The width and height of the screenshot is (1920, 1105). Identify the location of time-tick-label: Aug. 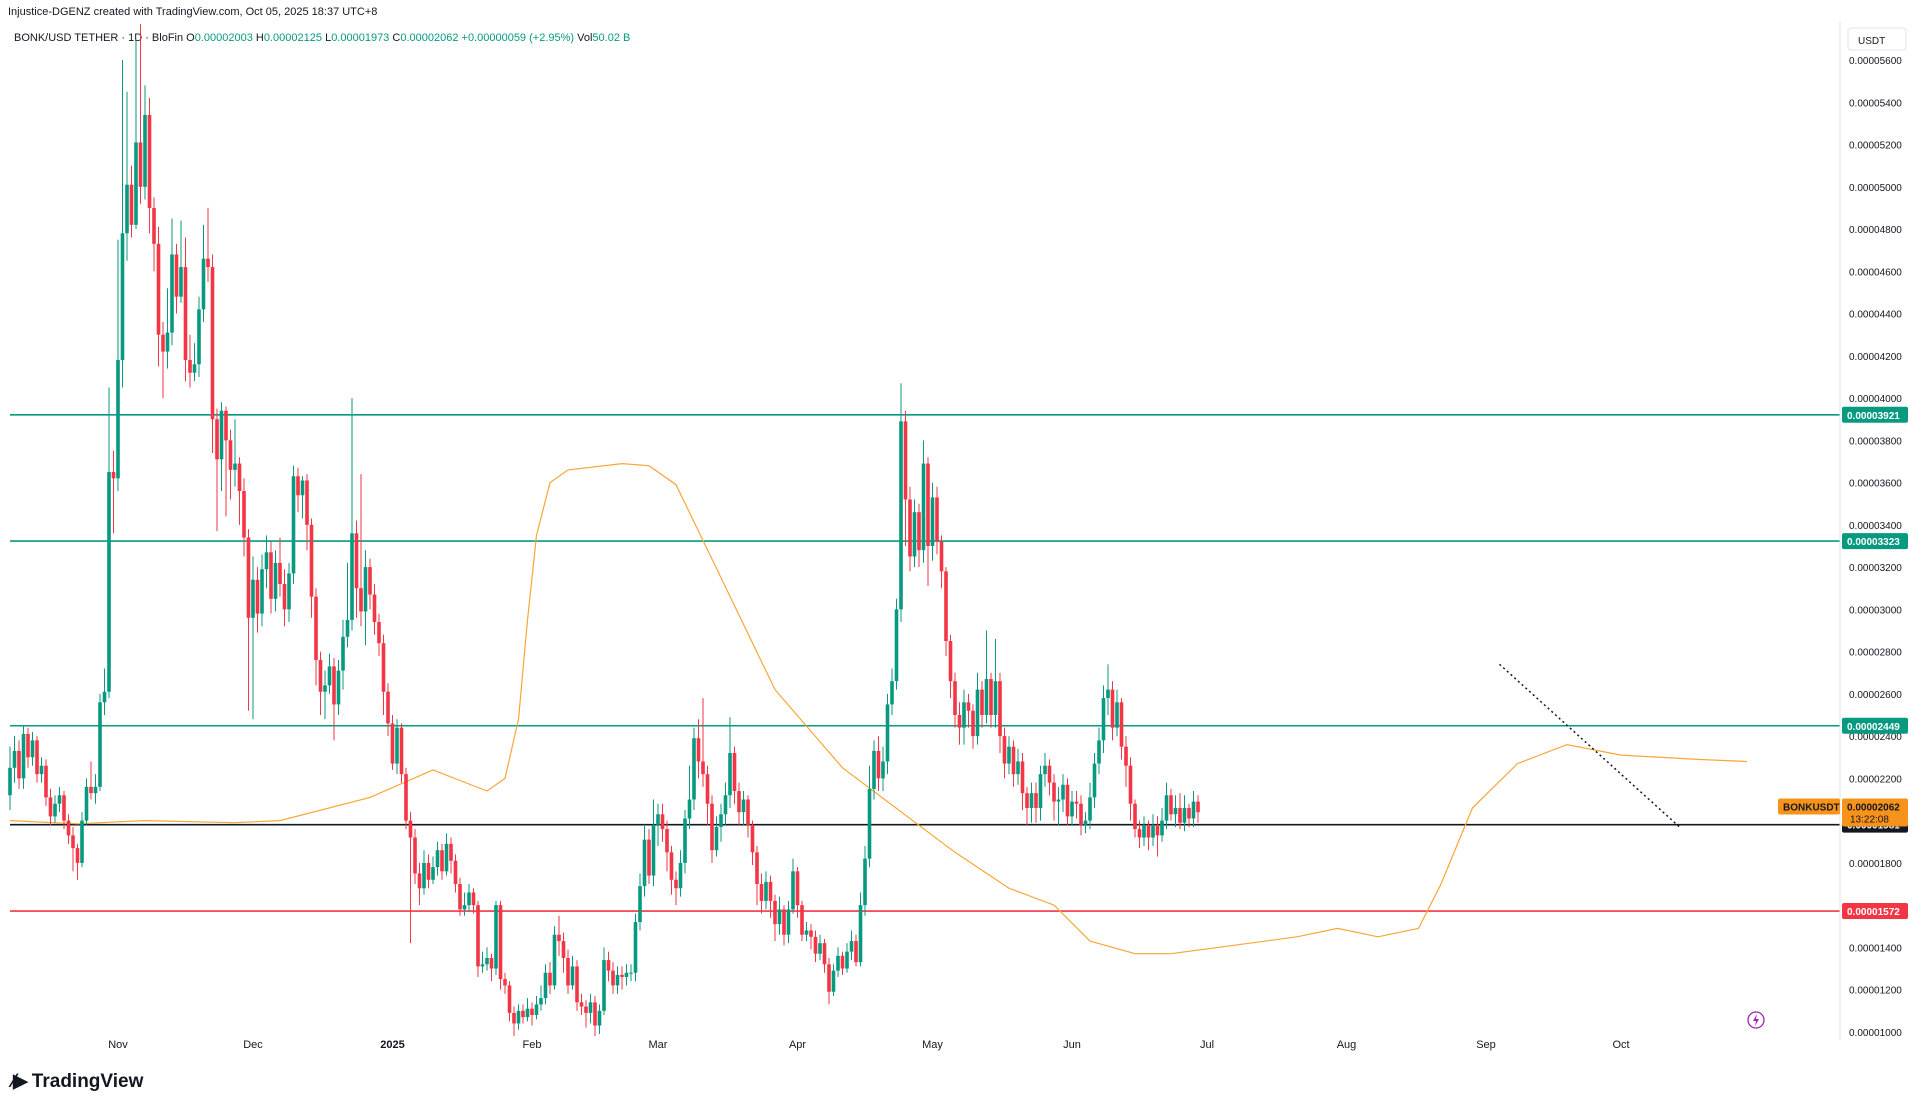
(1347, 1045).